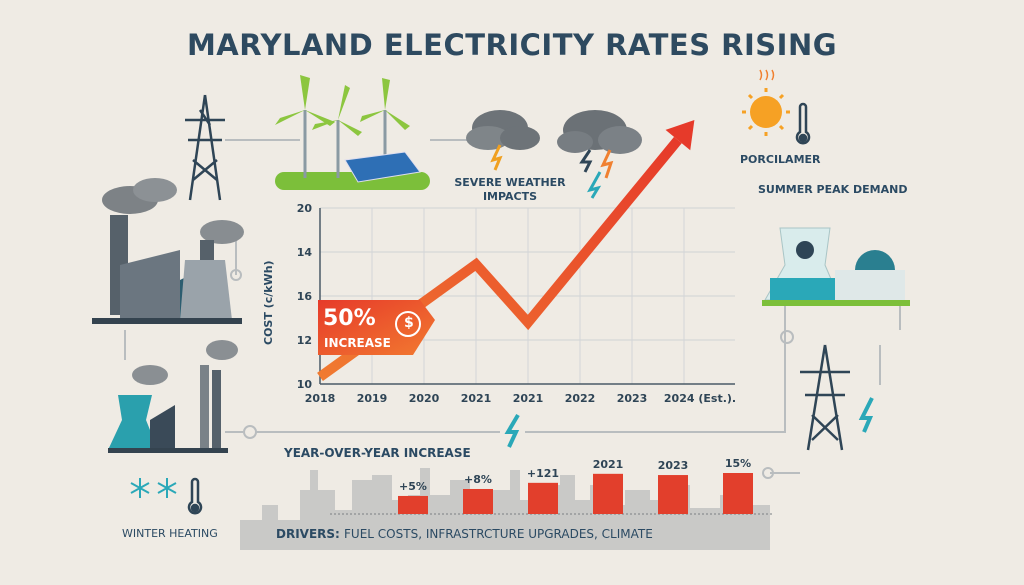  I want to click on bar-chart-title: YEAR-OVER-YEAR INCREASE, so click(377, 453).